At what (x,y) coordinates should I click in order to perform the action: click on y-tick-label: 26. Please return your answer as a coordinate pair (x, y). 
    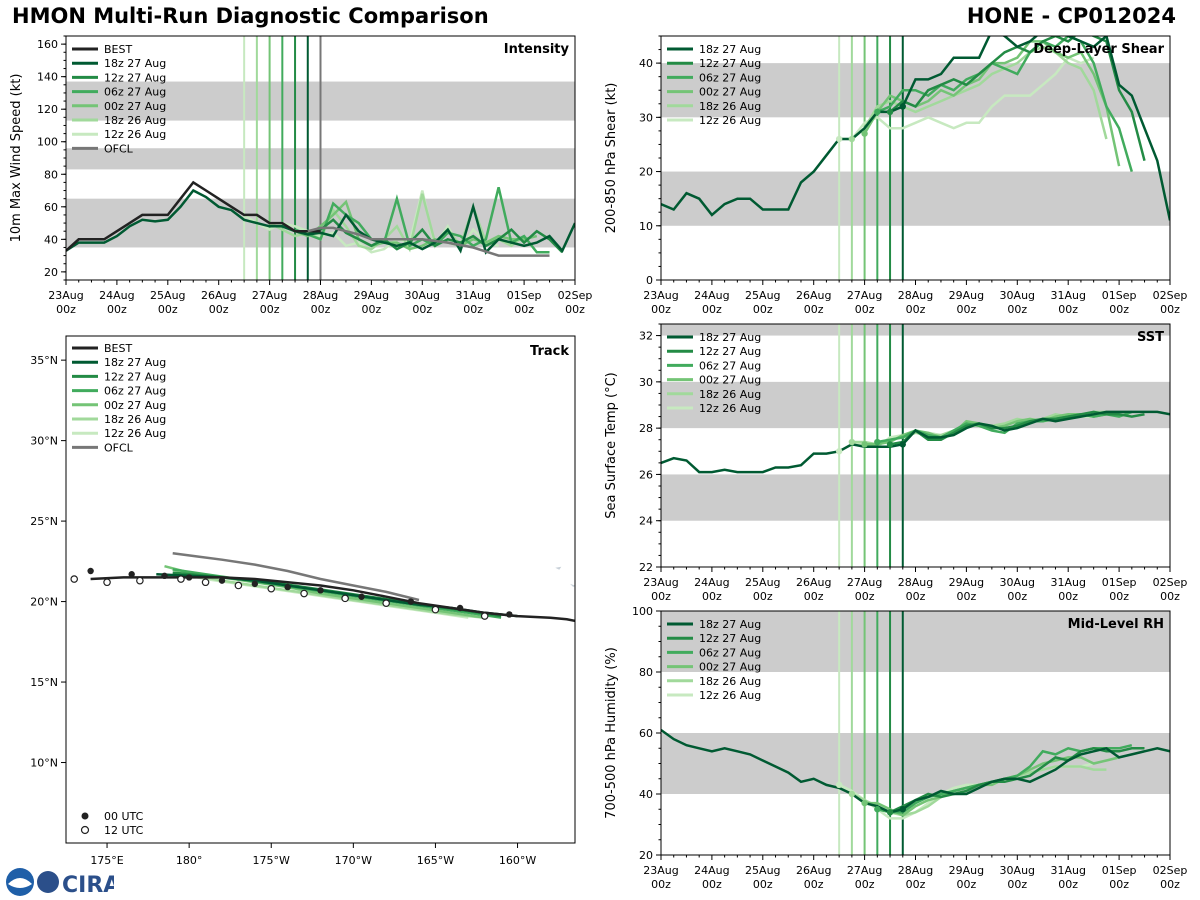
    Looking at the image, I should click on (646, 474).